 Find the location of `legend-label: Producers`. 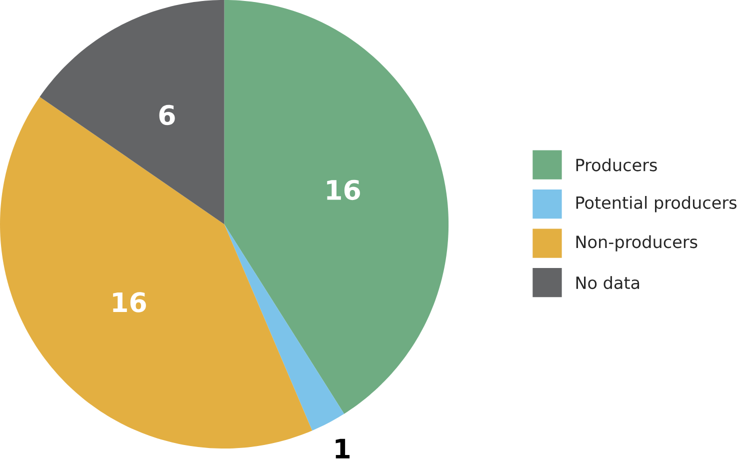

legend-label: Producers is located at coordinates (616, 165).